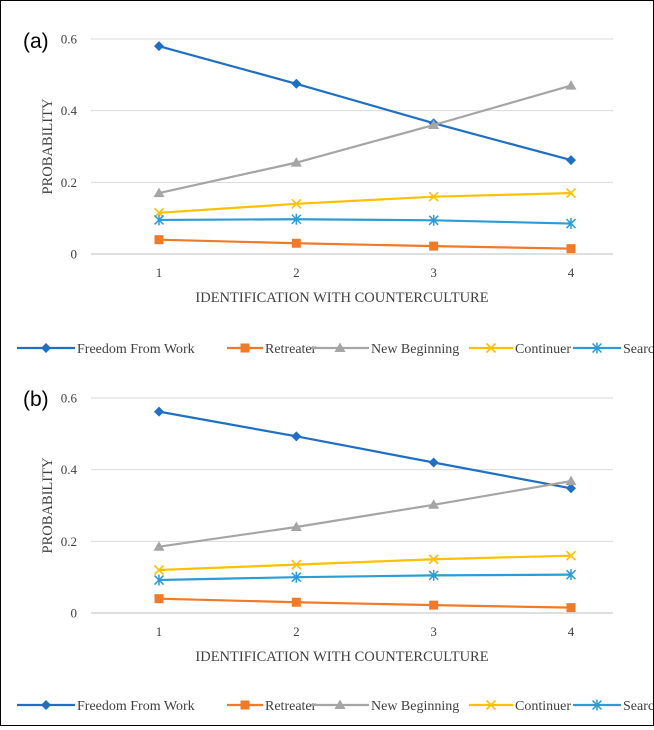  What do you see at coordinates (245, 705) in the screenshot?
I see `legend-marker-retreater` at bounding box center [245, 705].